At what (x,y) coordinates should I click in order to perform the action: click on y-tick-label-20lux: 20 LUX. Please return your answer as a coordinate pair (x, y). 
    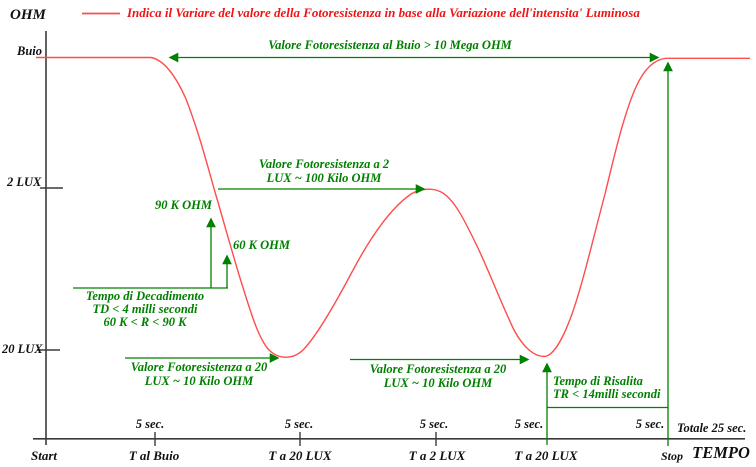
    Looking at the image, I should click on (22, 349).